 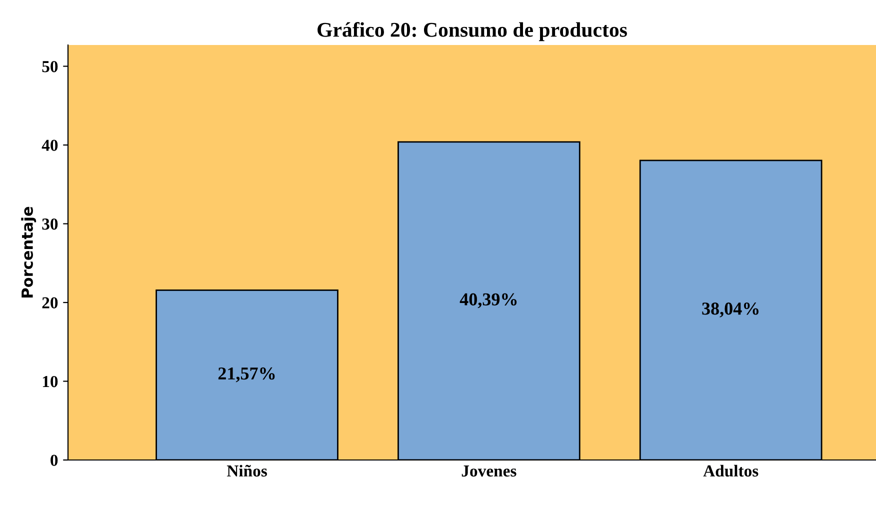 What do you see at coordinates (50, 66) in the screenshot?
I see `y-tick-label: 50` at bounding box center [50, 66].